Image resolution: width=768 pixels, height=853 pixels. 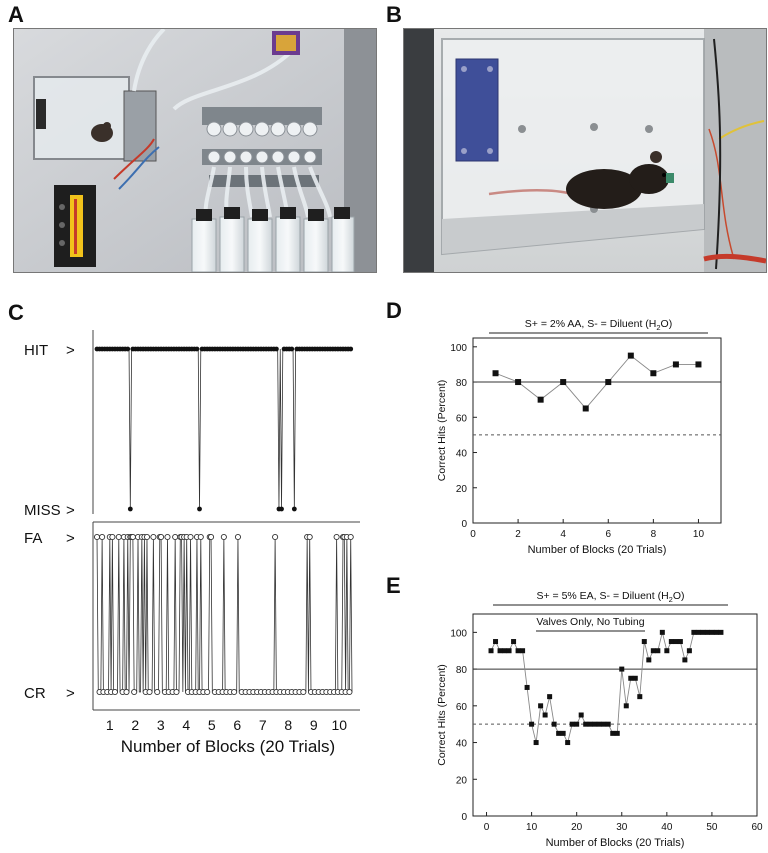 I want to click on category-label-cr: CR, so click(x=35, y=693).